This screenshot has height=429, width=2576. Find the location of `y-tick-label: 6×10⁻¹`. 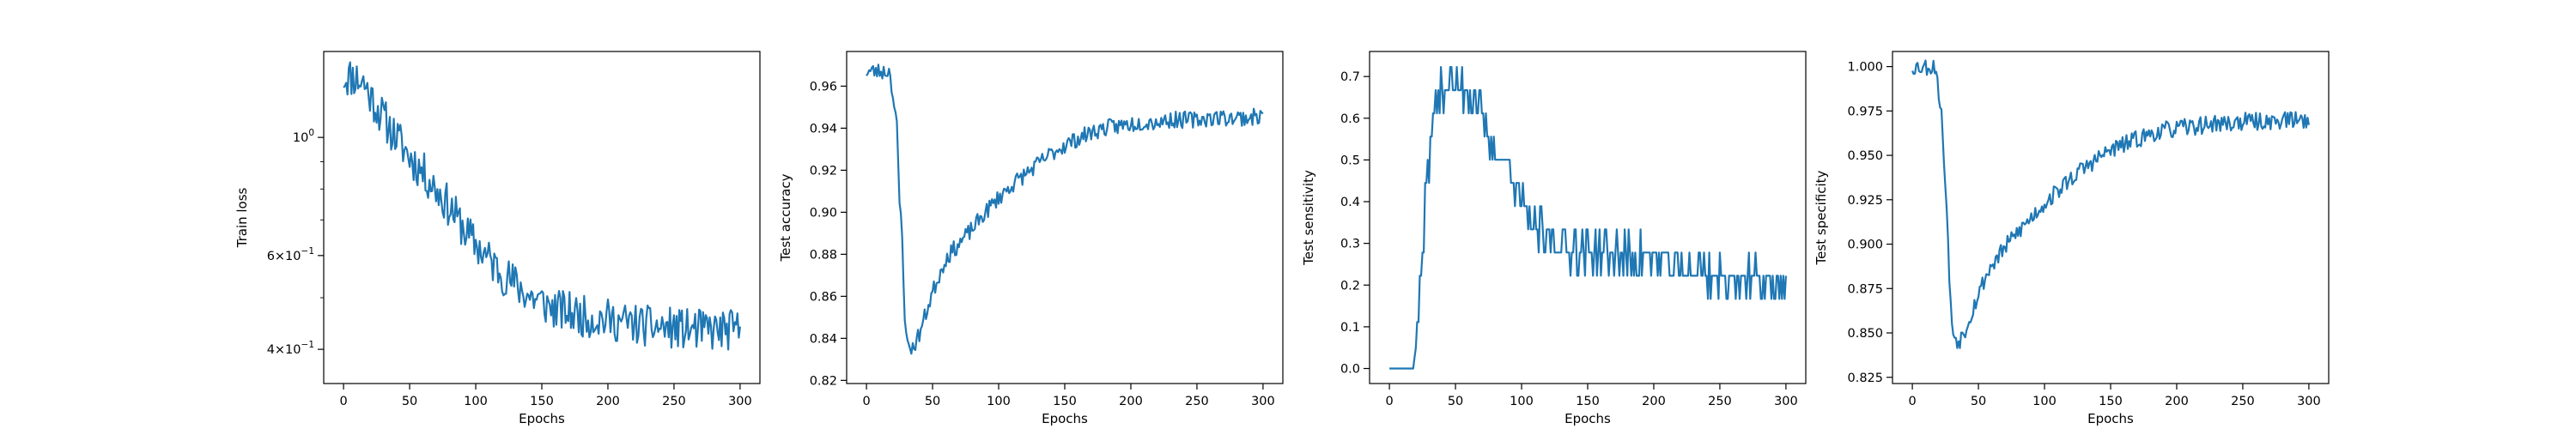

y-tick-label: 6×10⁻¹ is located at coordinates (291, 255).